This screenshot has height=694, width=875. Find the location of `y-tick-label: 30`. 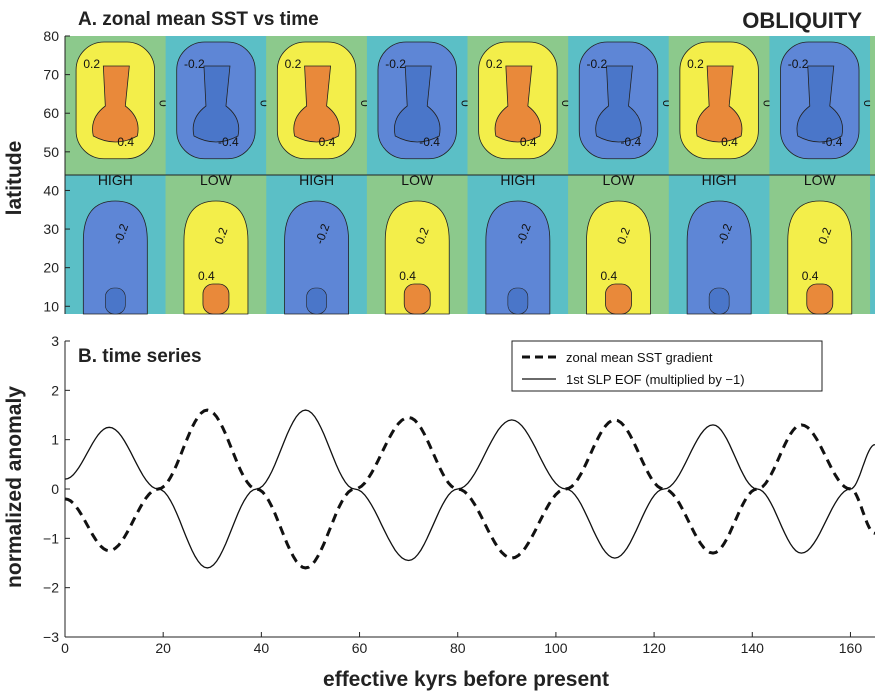

y-tick-label: 30 is located at coordinates (51, 229).